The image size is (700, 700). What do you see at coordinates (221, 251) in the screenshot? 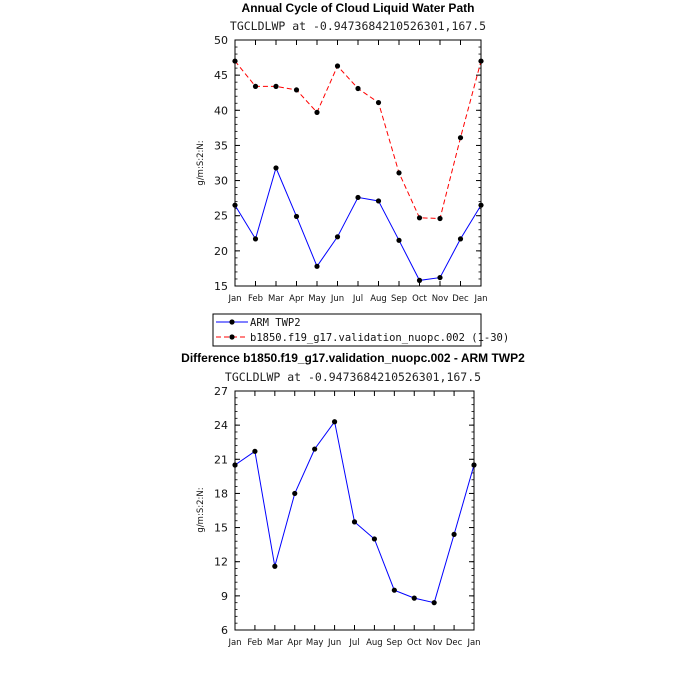
I see `y-tick-label: 20` at bounding box center [221, 251].